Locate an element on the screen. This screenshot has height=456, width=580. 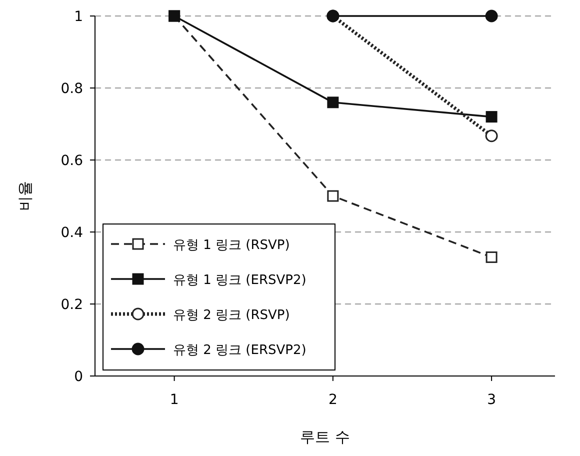
x-axis-title: 루트 수 is located at coordinates (325, 437).